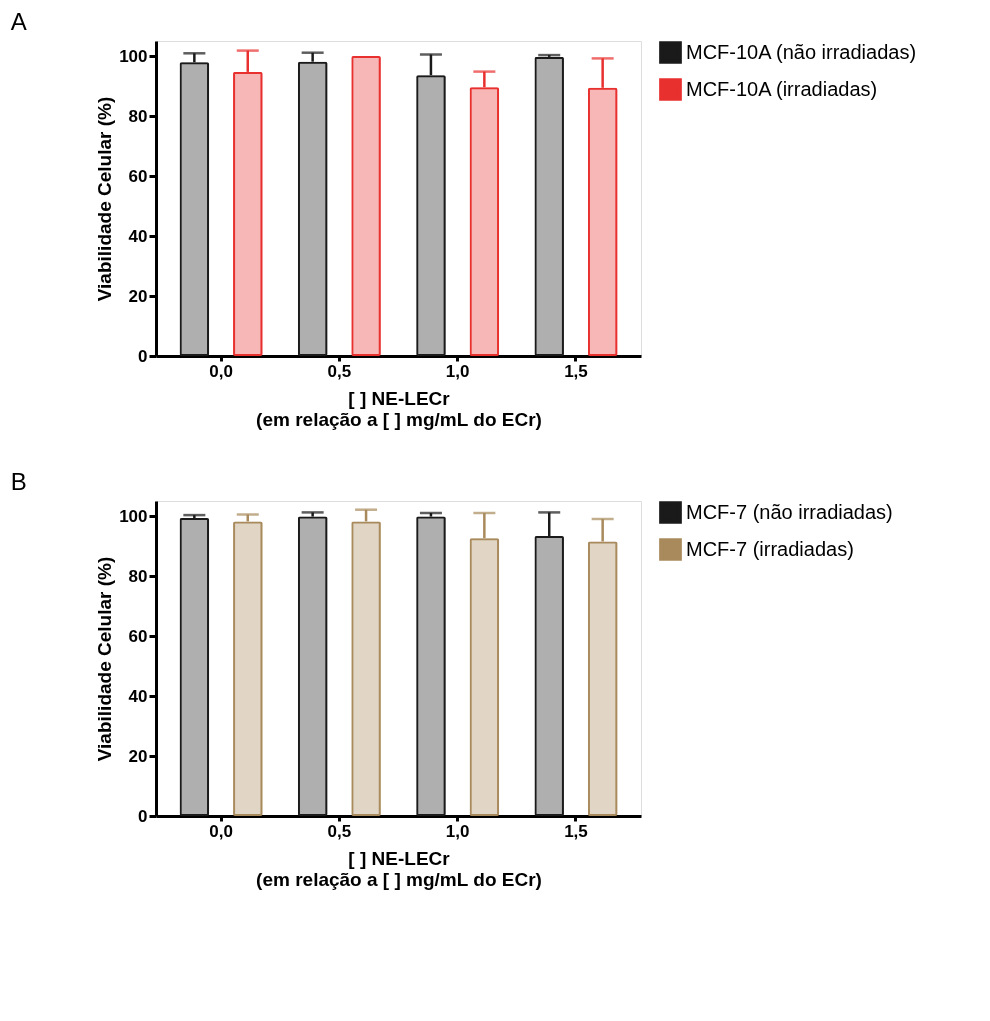 The width and height of the screenshot is (990, 1021). I want to click on chart-title: A, so click(18, 21).